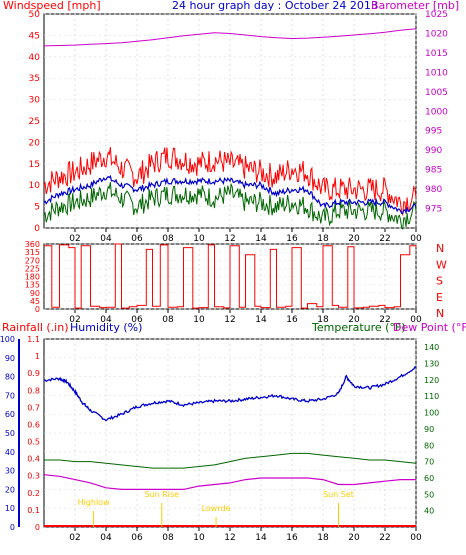 This screenshot has width=466, height=555. Describe the element at coordinates (35, 186) in the screenshot. I see `windspeed-tick-label: 10` at that location.